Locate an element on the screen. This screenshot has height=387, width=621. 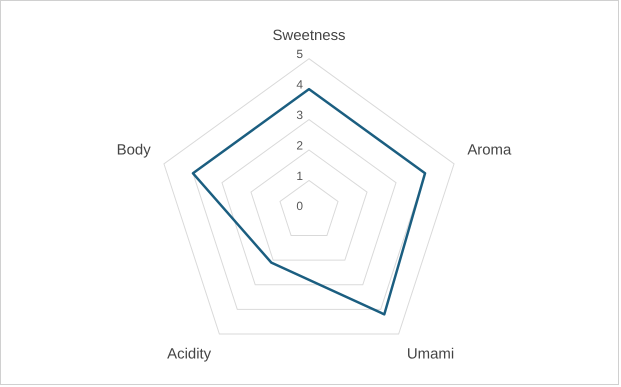
spoke-label: Body is located at coordinates (134, 150).